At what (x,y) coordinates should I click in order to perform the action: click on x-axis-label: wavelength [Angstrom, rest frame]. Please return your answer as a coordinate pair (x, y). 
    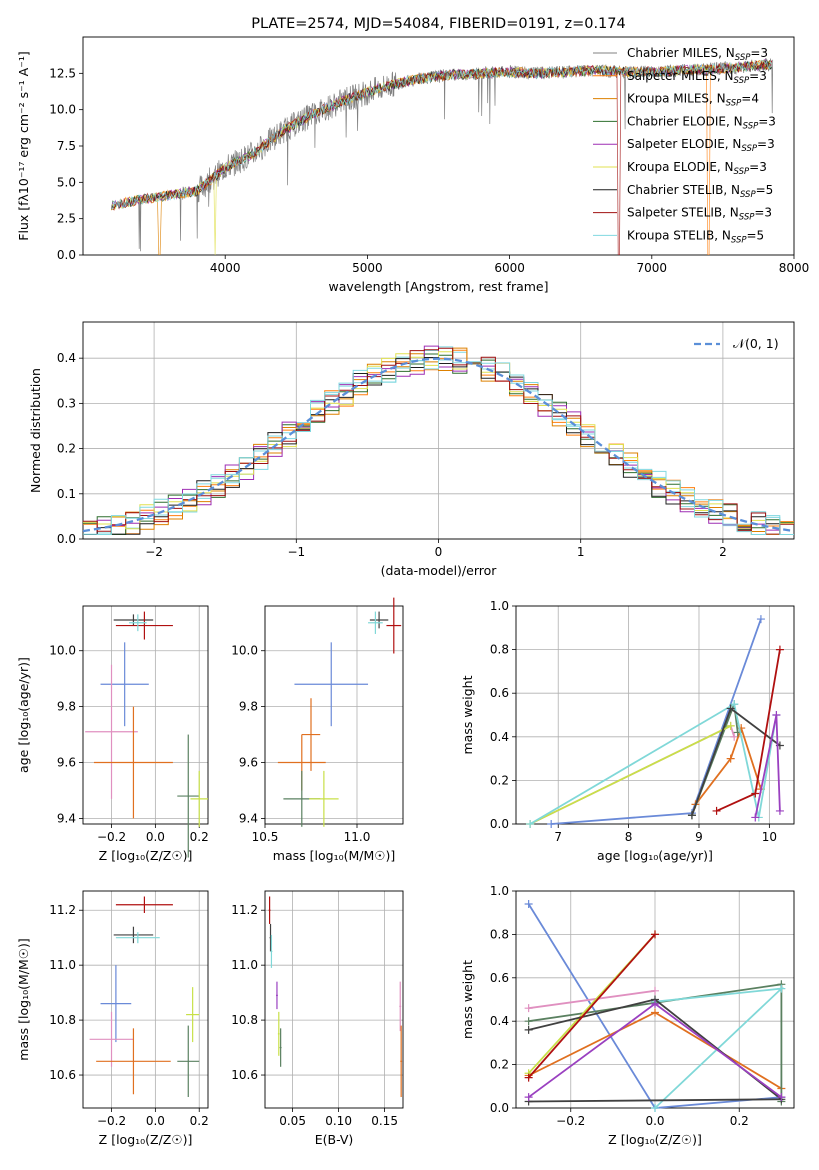
    Looking at the image, I should click on (438, 286).